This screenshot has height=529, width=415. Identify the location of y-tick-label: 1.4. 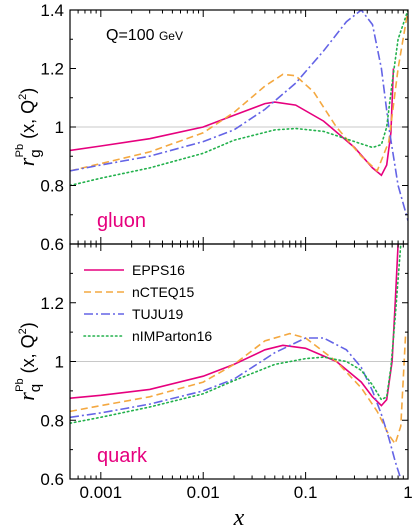
(52, 10).